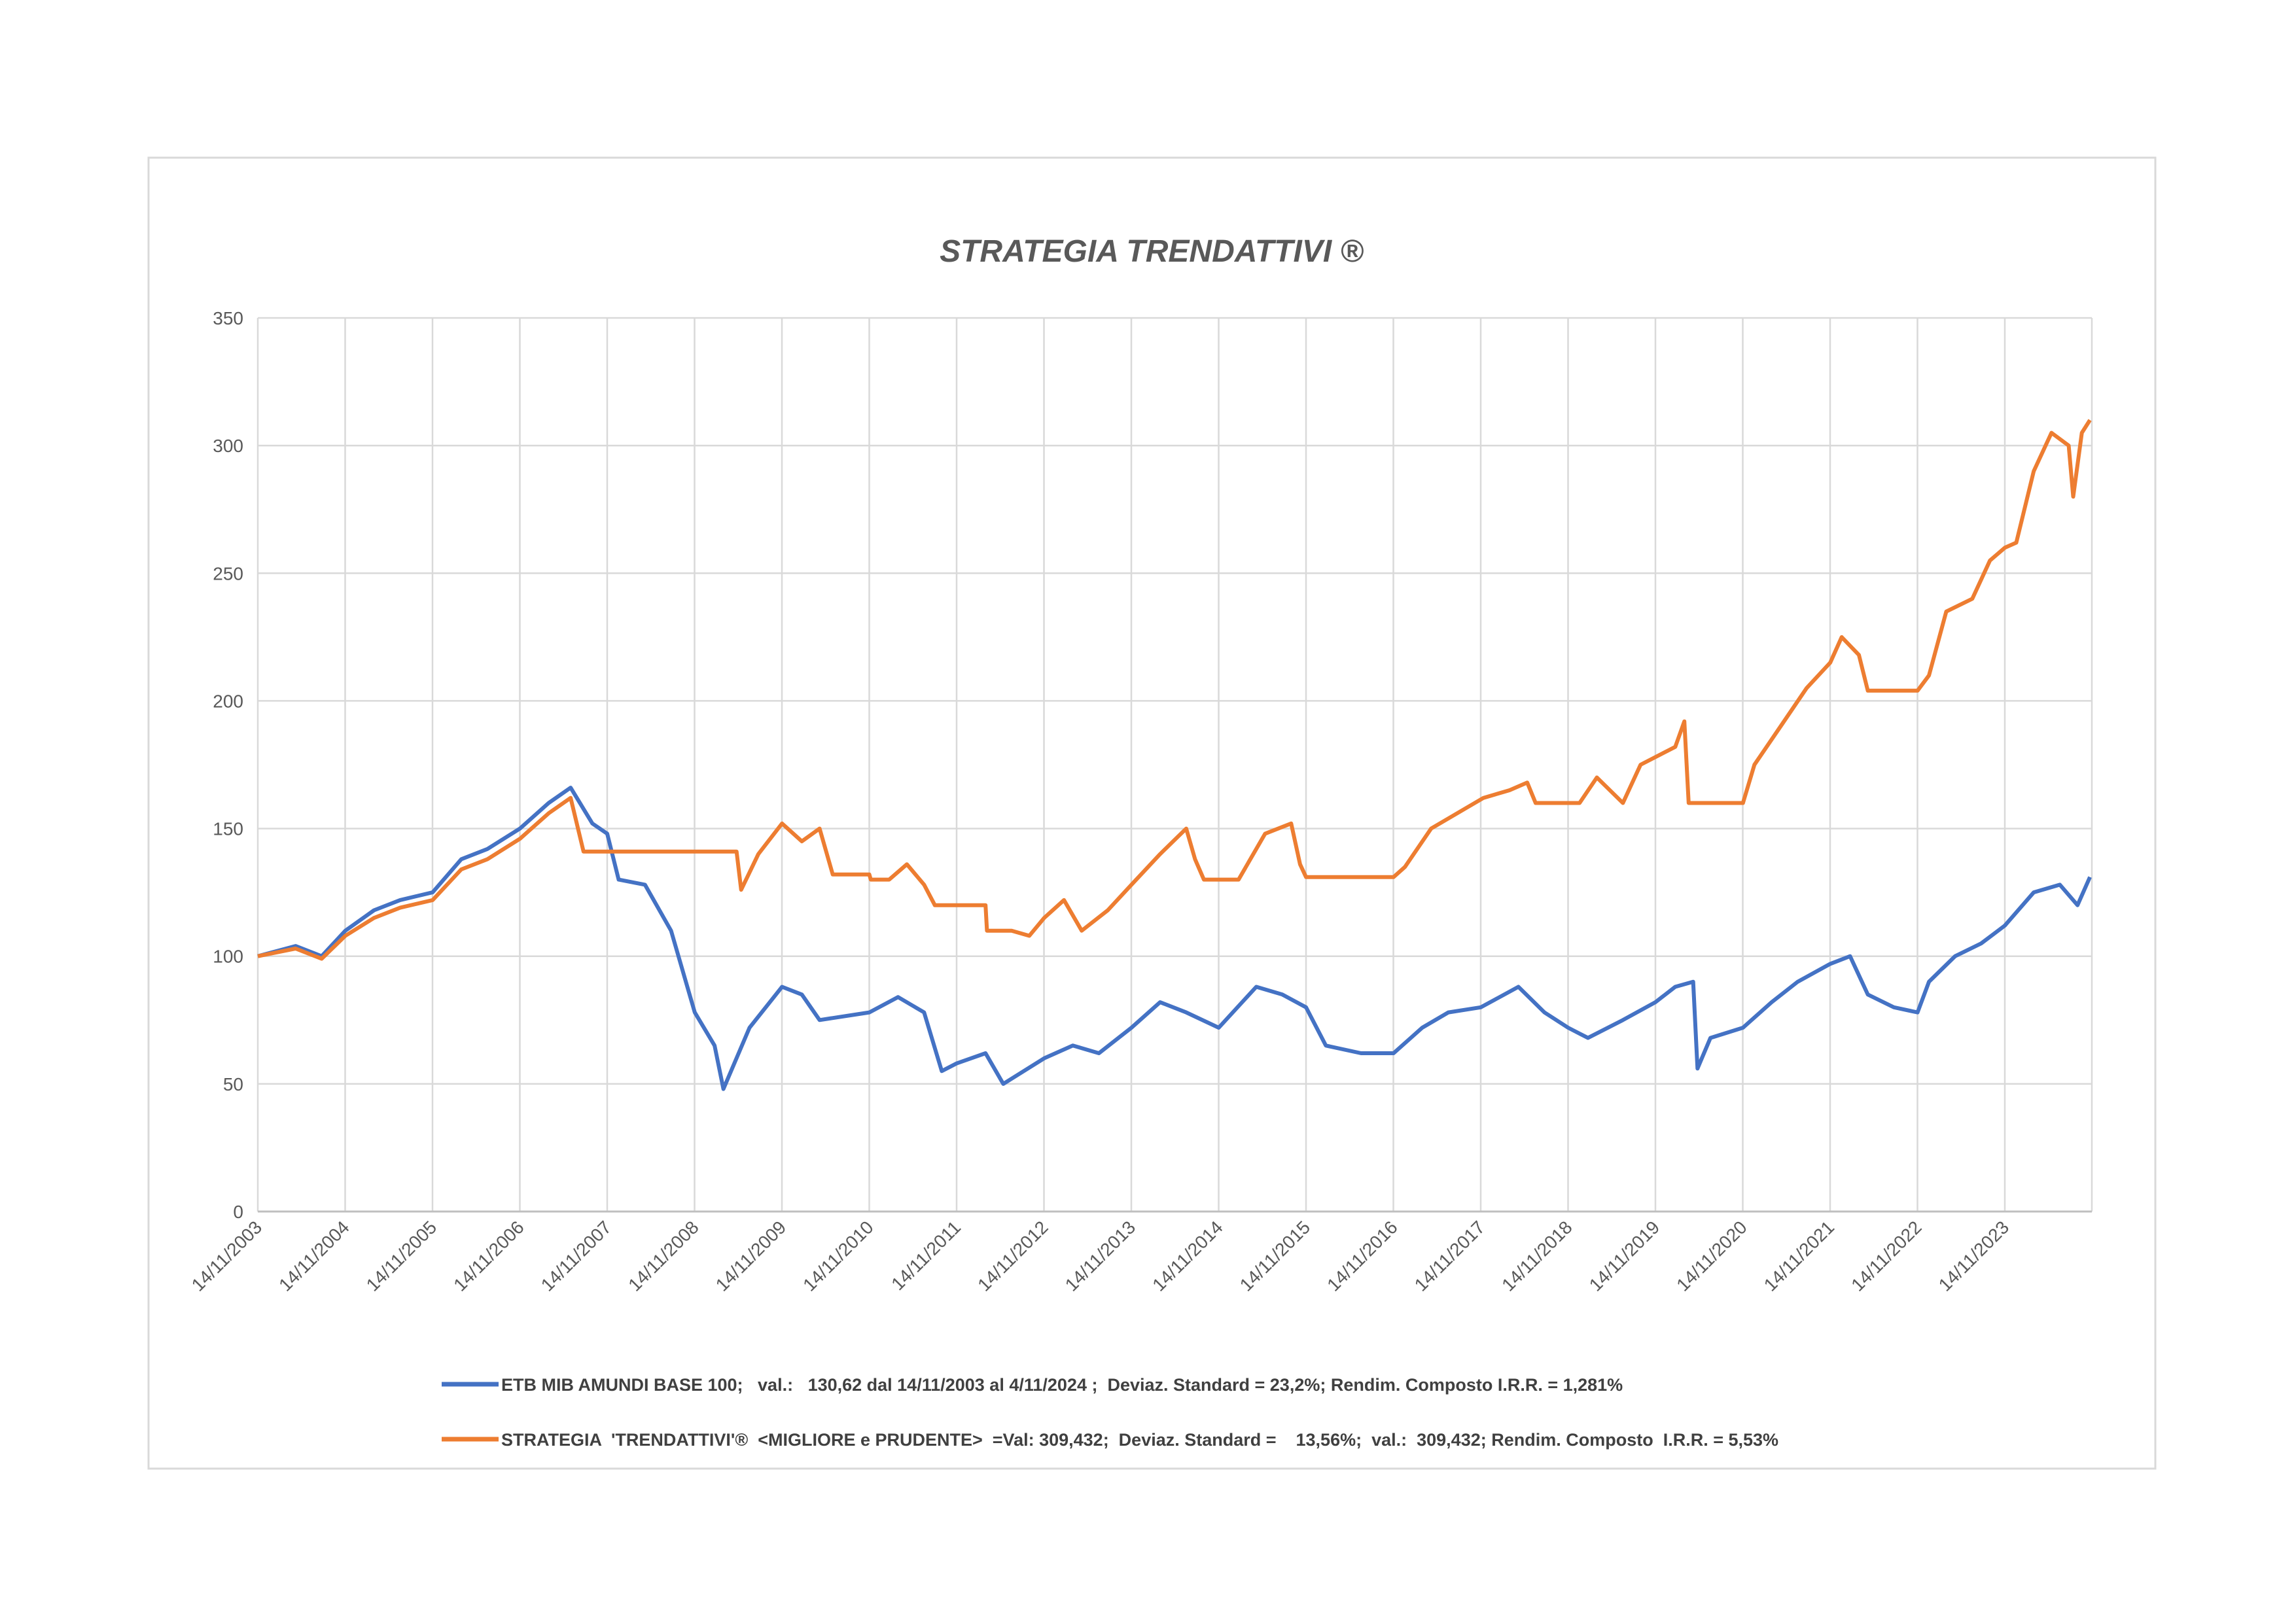 The height and width of the screenshot is (1623, 2296). What do you see at coordinates (228, 765) in the screenshot?
I see `y-axis: 0 50 100 150 200 250 300 350` at bounding box center [228, 765].